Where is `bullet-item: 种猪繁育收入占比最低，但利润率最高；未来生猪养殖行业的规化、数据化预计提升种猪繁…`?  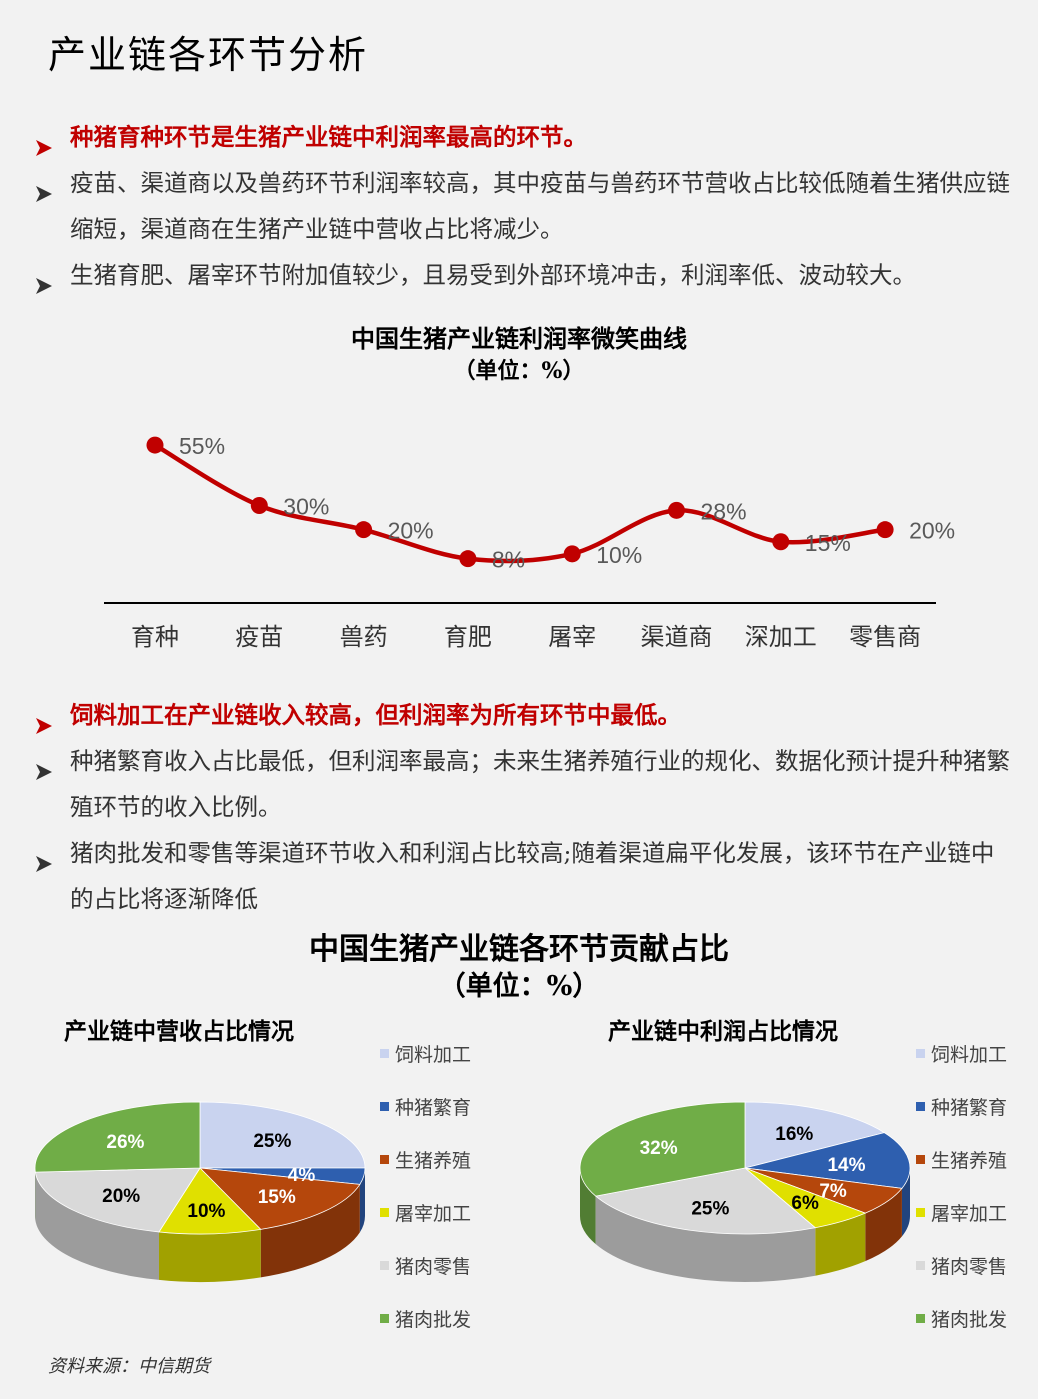
bullet-item: 种猪繁育收入占比最低，但利润率最高；未来生猪养殖行业的规化、数据化预计提升种猪繁… is located at coordinates (524, 784).